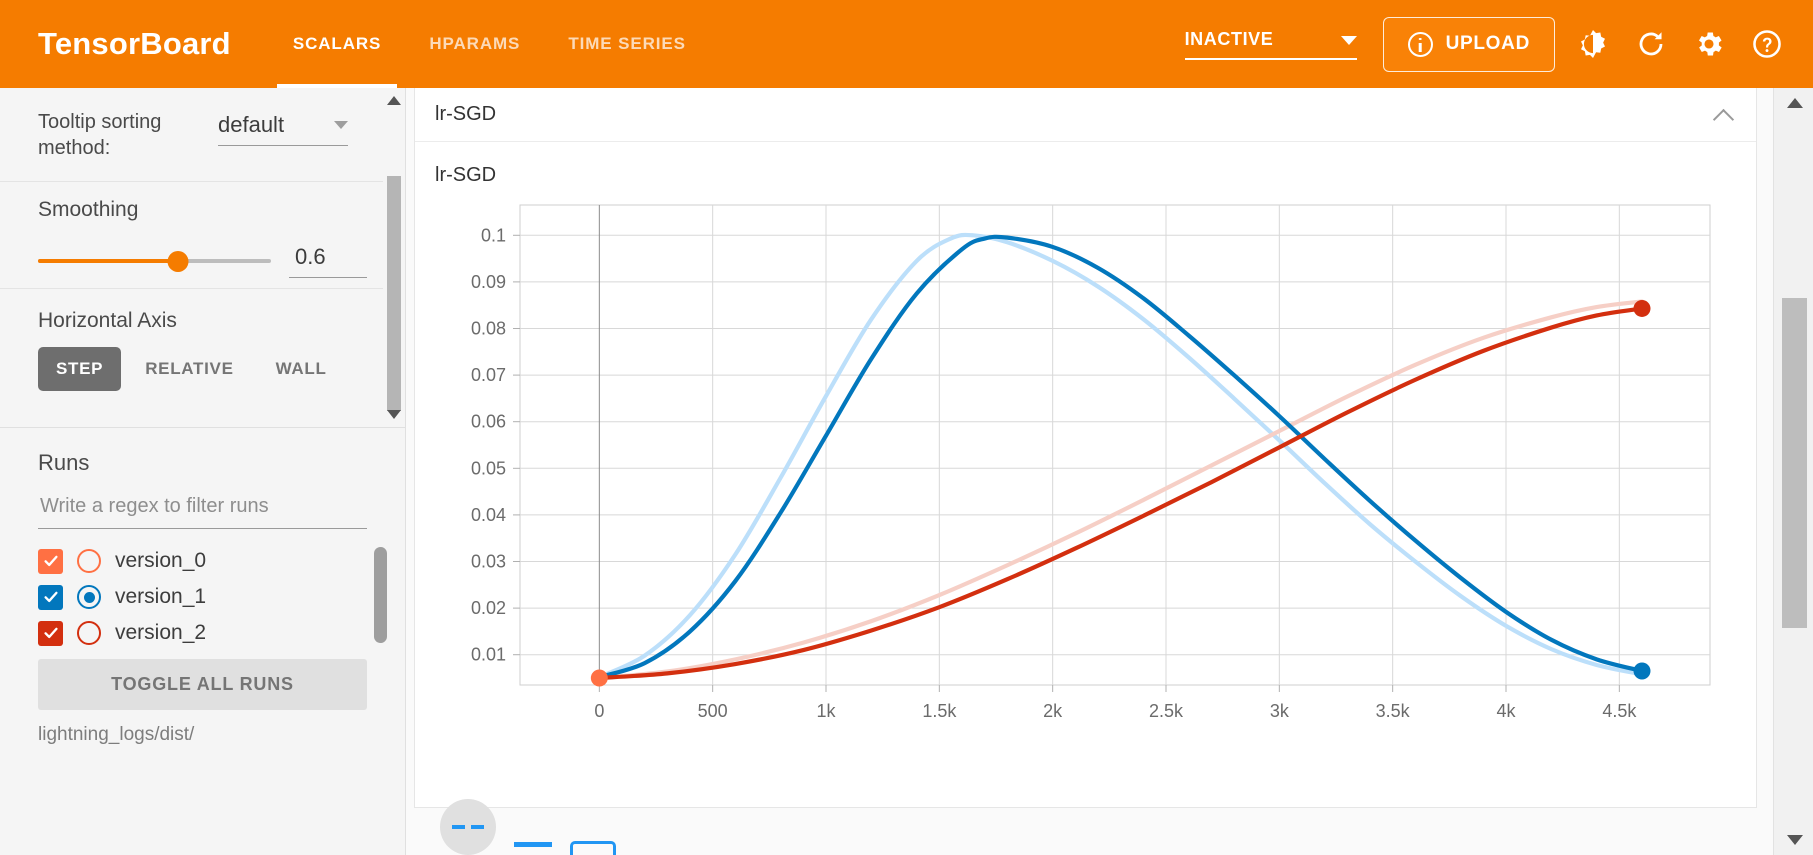 The width and height of the screenshot is (1813, 855). I want to click on svg-text: 4.5k, so click(1619, 711).